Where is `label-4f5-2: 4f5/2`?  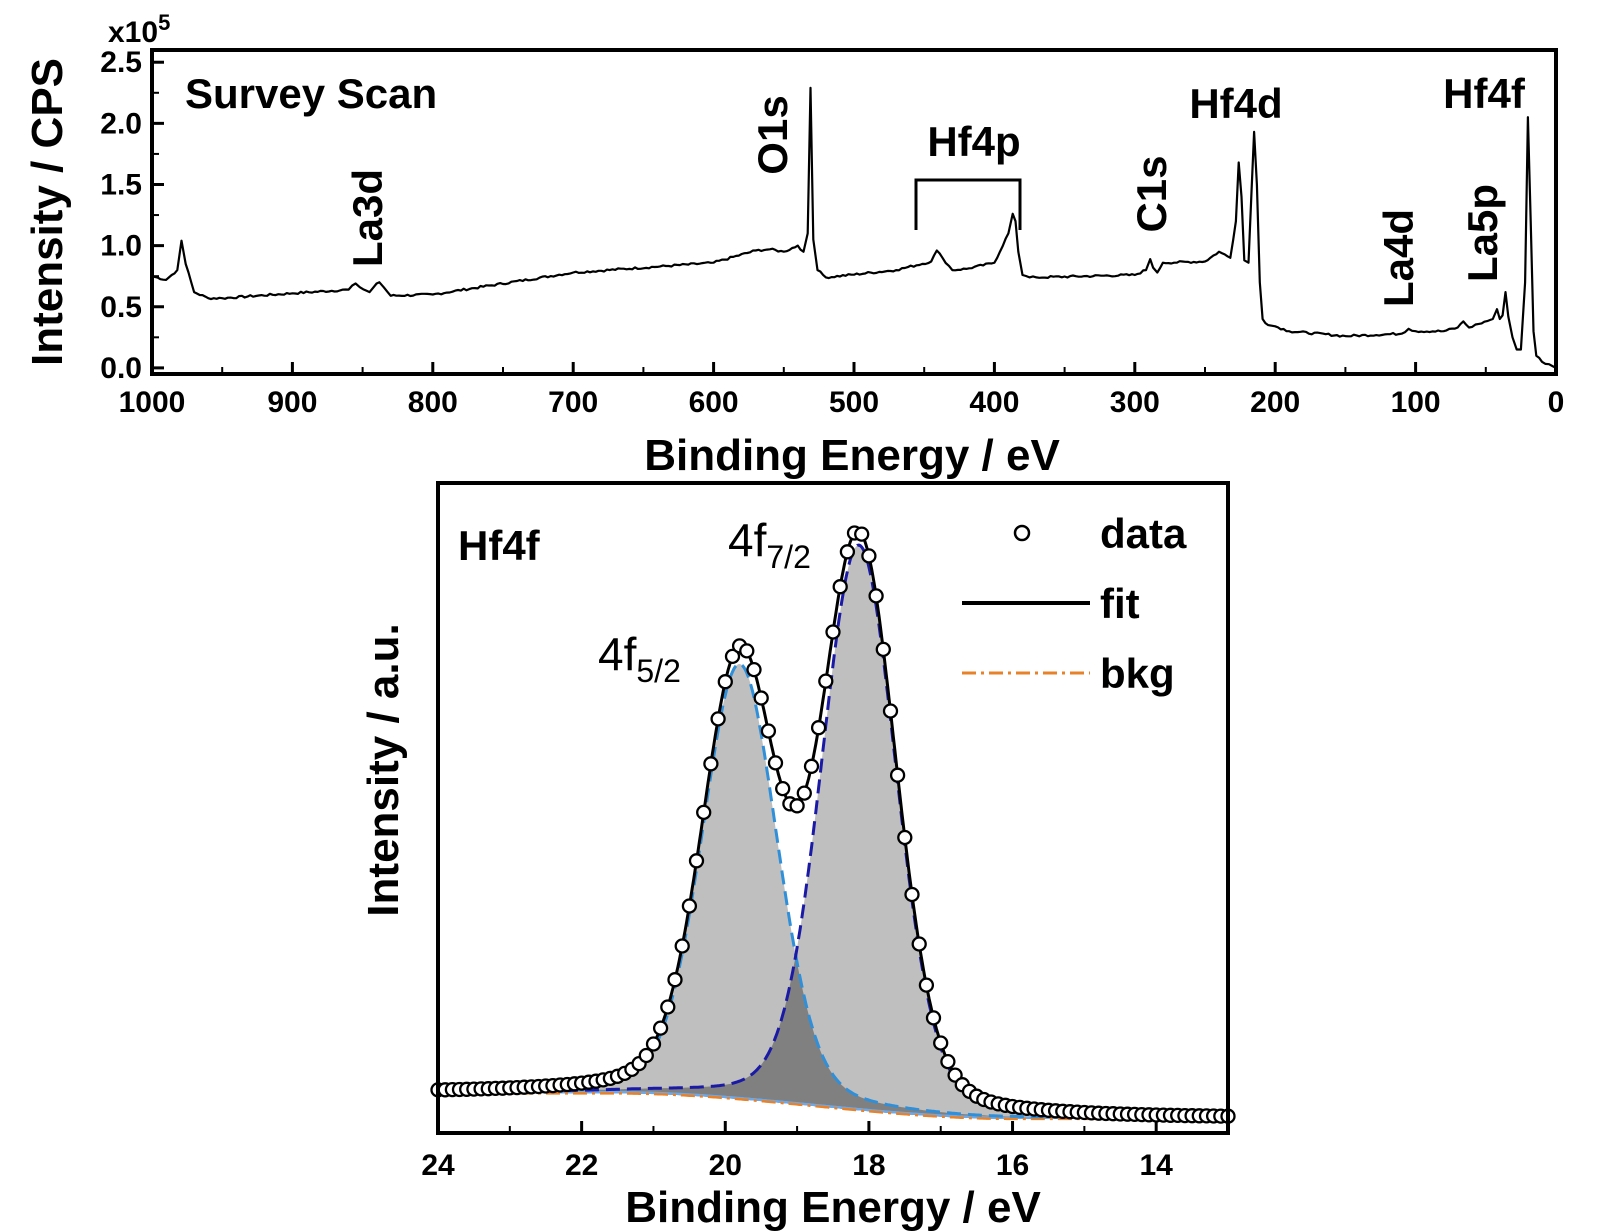 label-4f5-2: 4f5/2 is located at coordinates (639, 658).